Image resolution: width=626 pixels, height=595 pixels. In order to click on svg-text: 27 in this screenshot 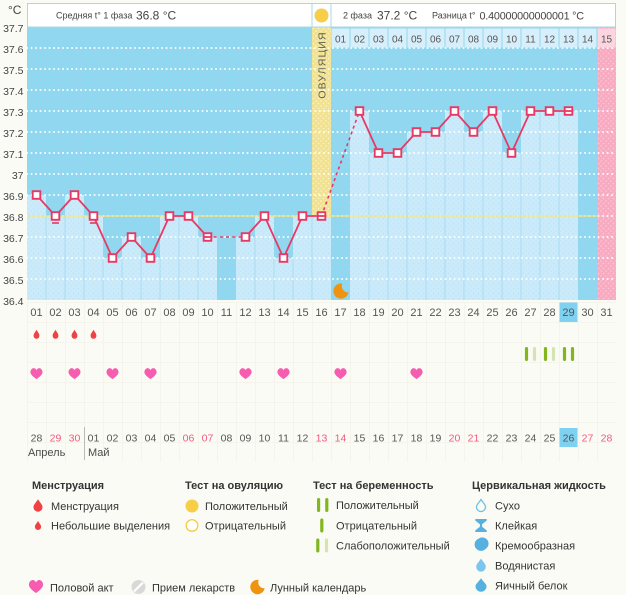, I will do `click(530, 313)`.